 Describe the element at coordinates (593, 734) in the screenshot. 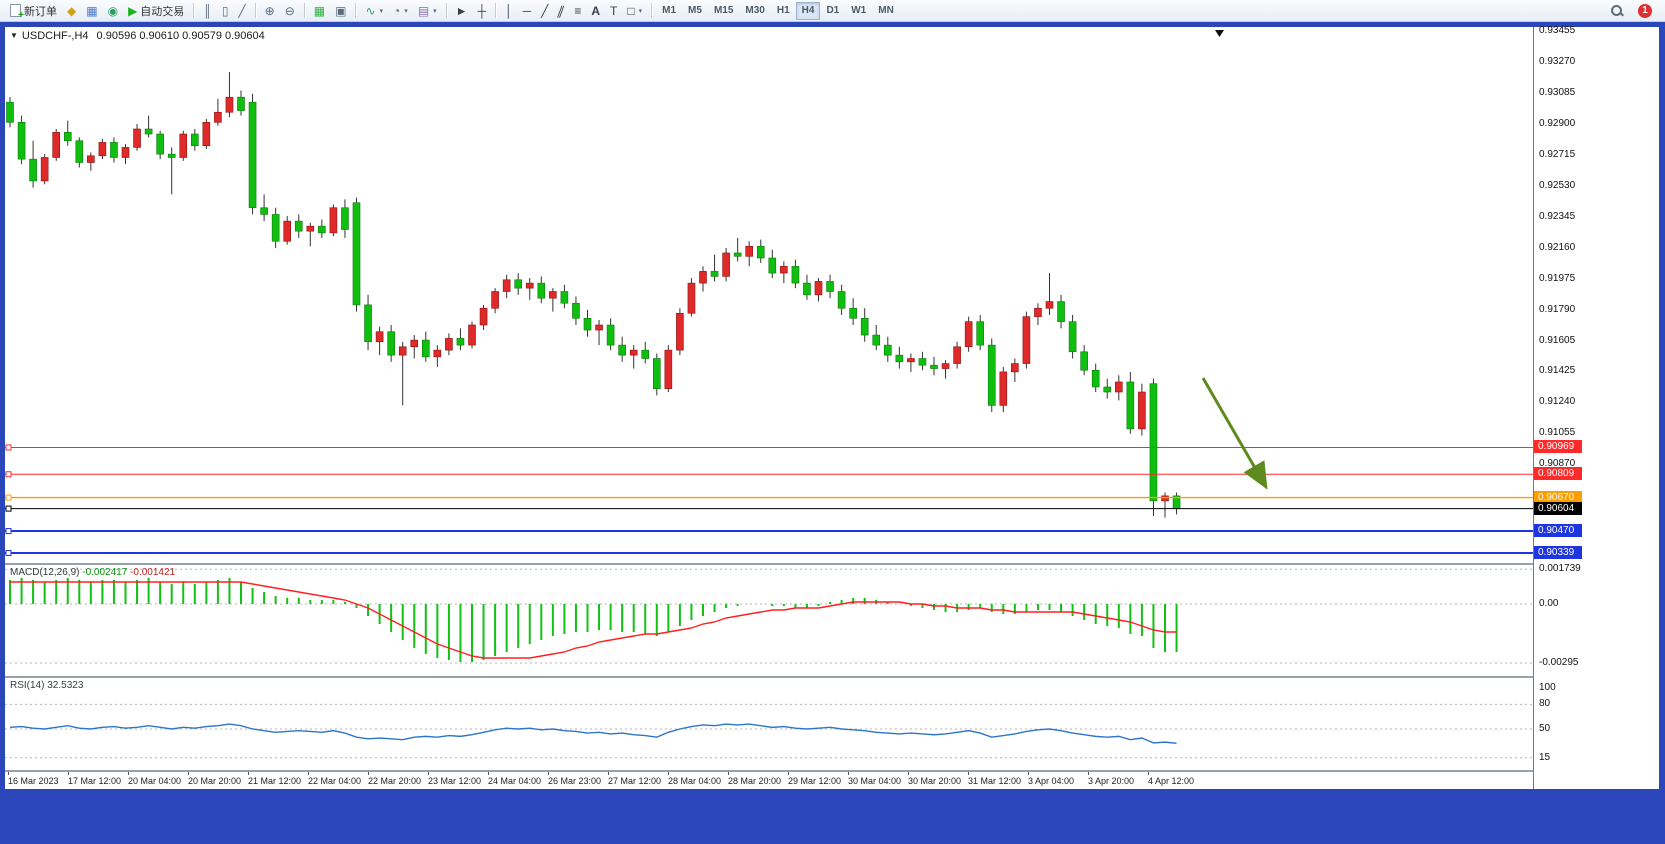

I see `rsi-line` at that location.